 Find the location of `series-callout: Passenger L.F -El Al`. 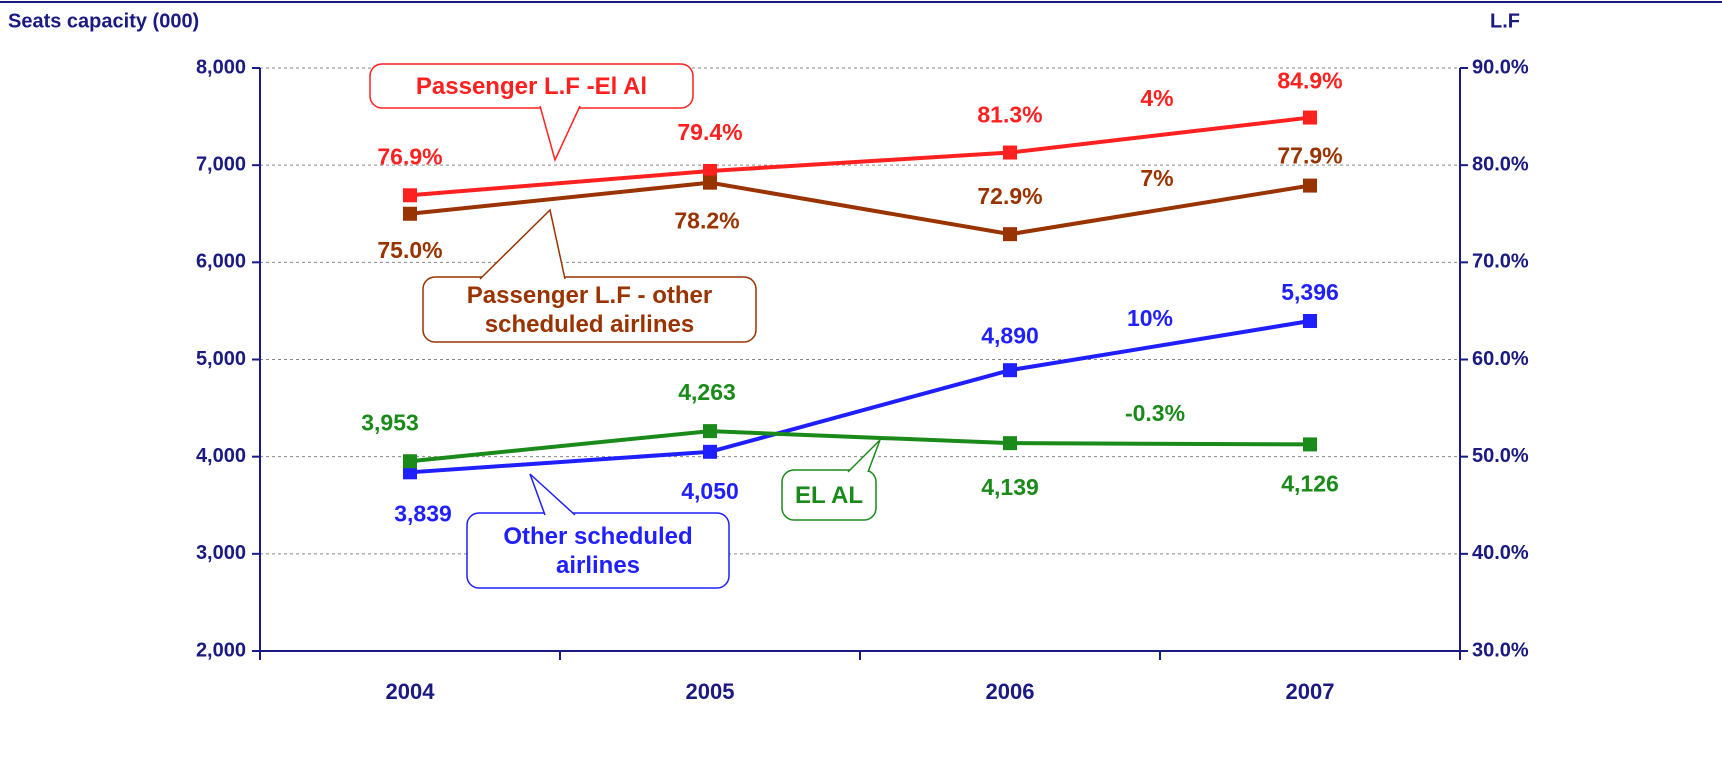

series-callout: Passenger L.F -El Al is located at coordinates (531, 86).